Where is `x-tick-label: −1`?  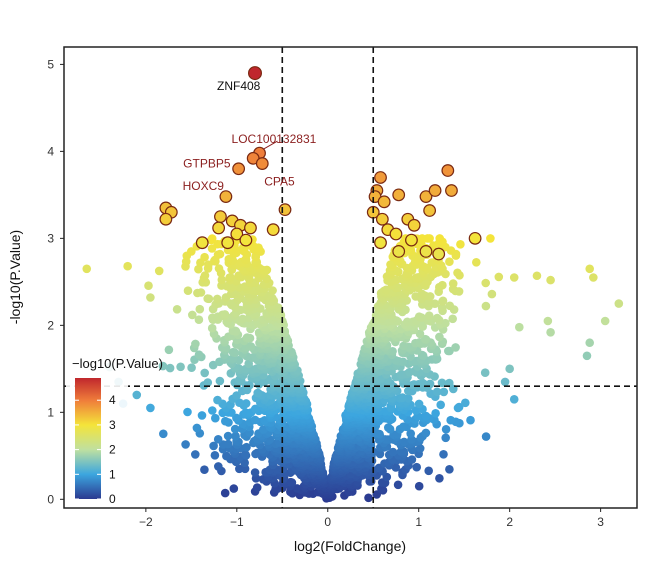
x-tick-label: −1 is located at coordinates (237, 522).